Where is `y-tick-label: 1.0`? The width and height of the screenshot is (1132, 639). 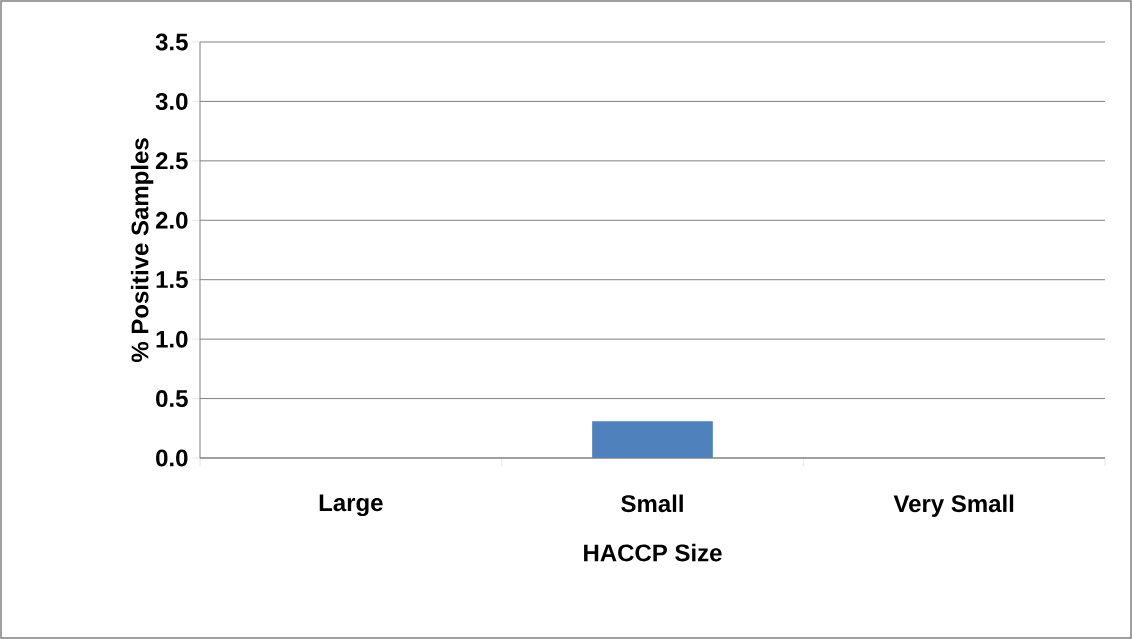 y-tick-label: 1.0 is located at coordinates (172, 339).